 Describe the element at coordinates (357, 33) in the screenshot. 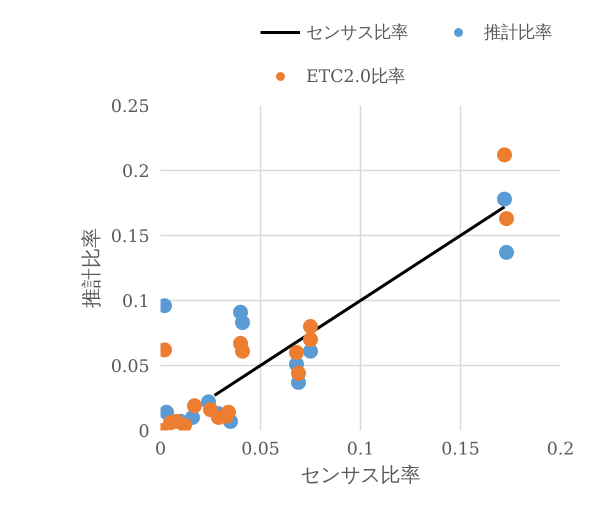

I see `legend-label: センサス比率` at that location.